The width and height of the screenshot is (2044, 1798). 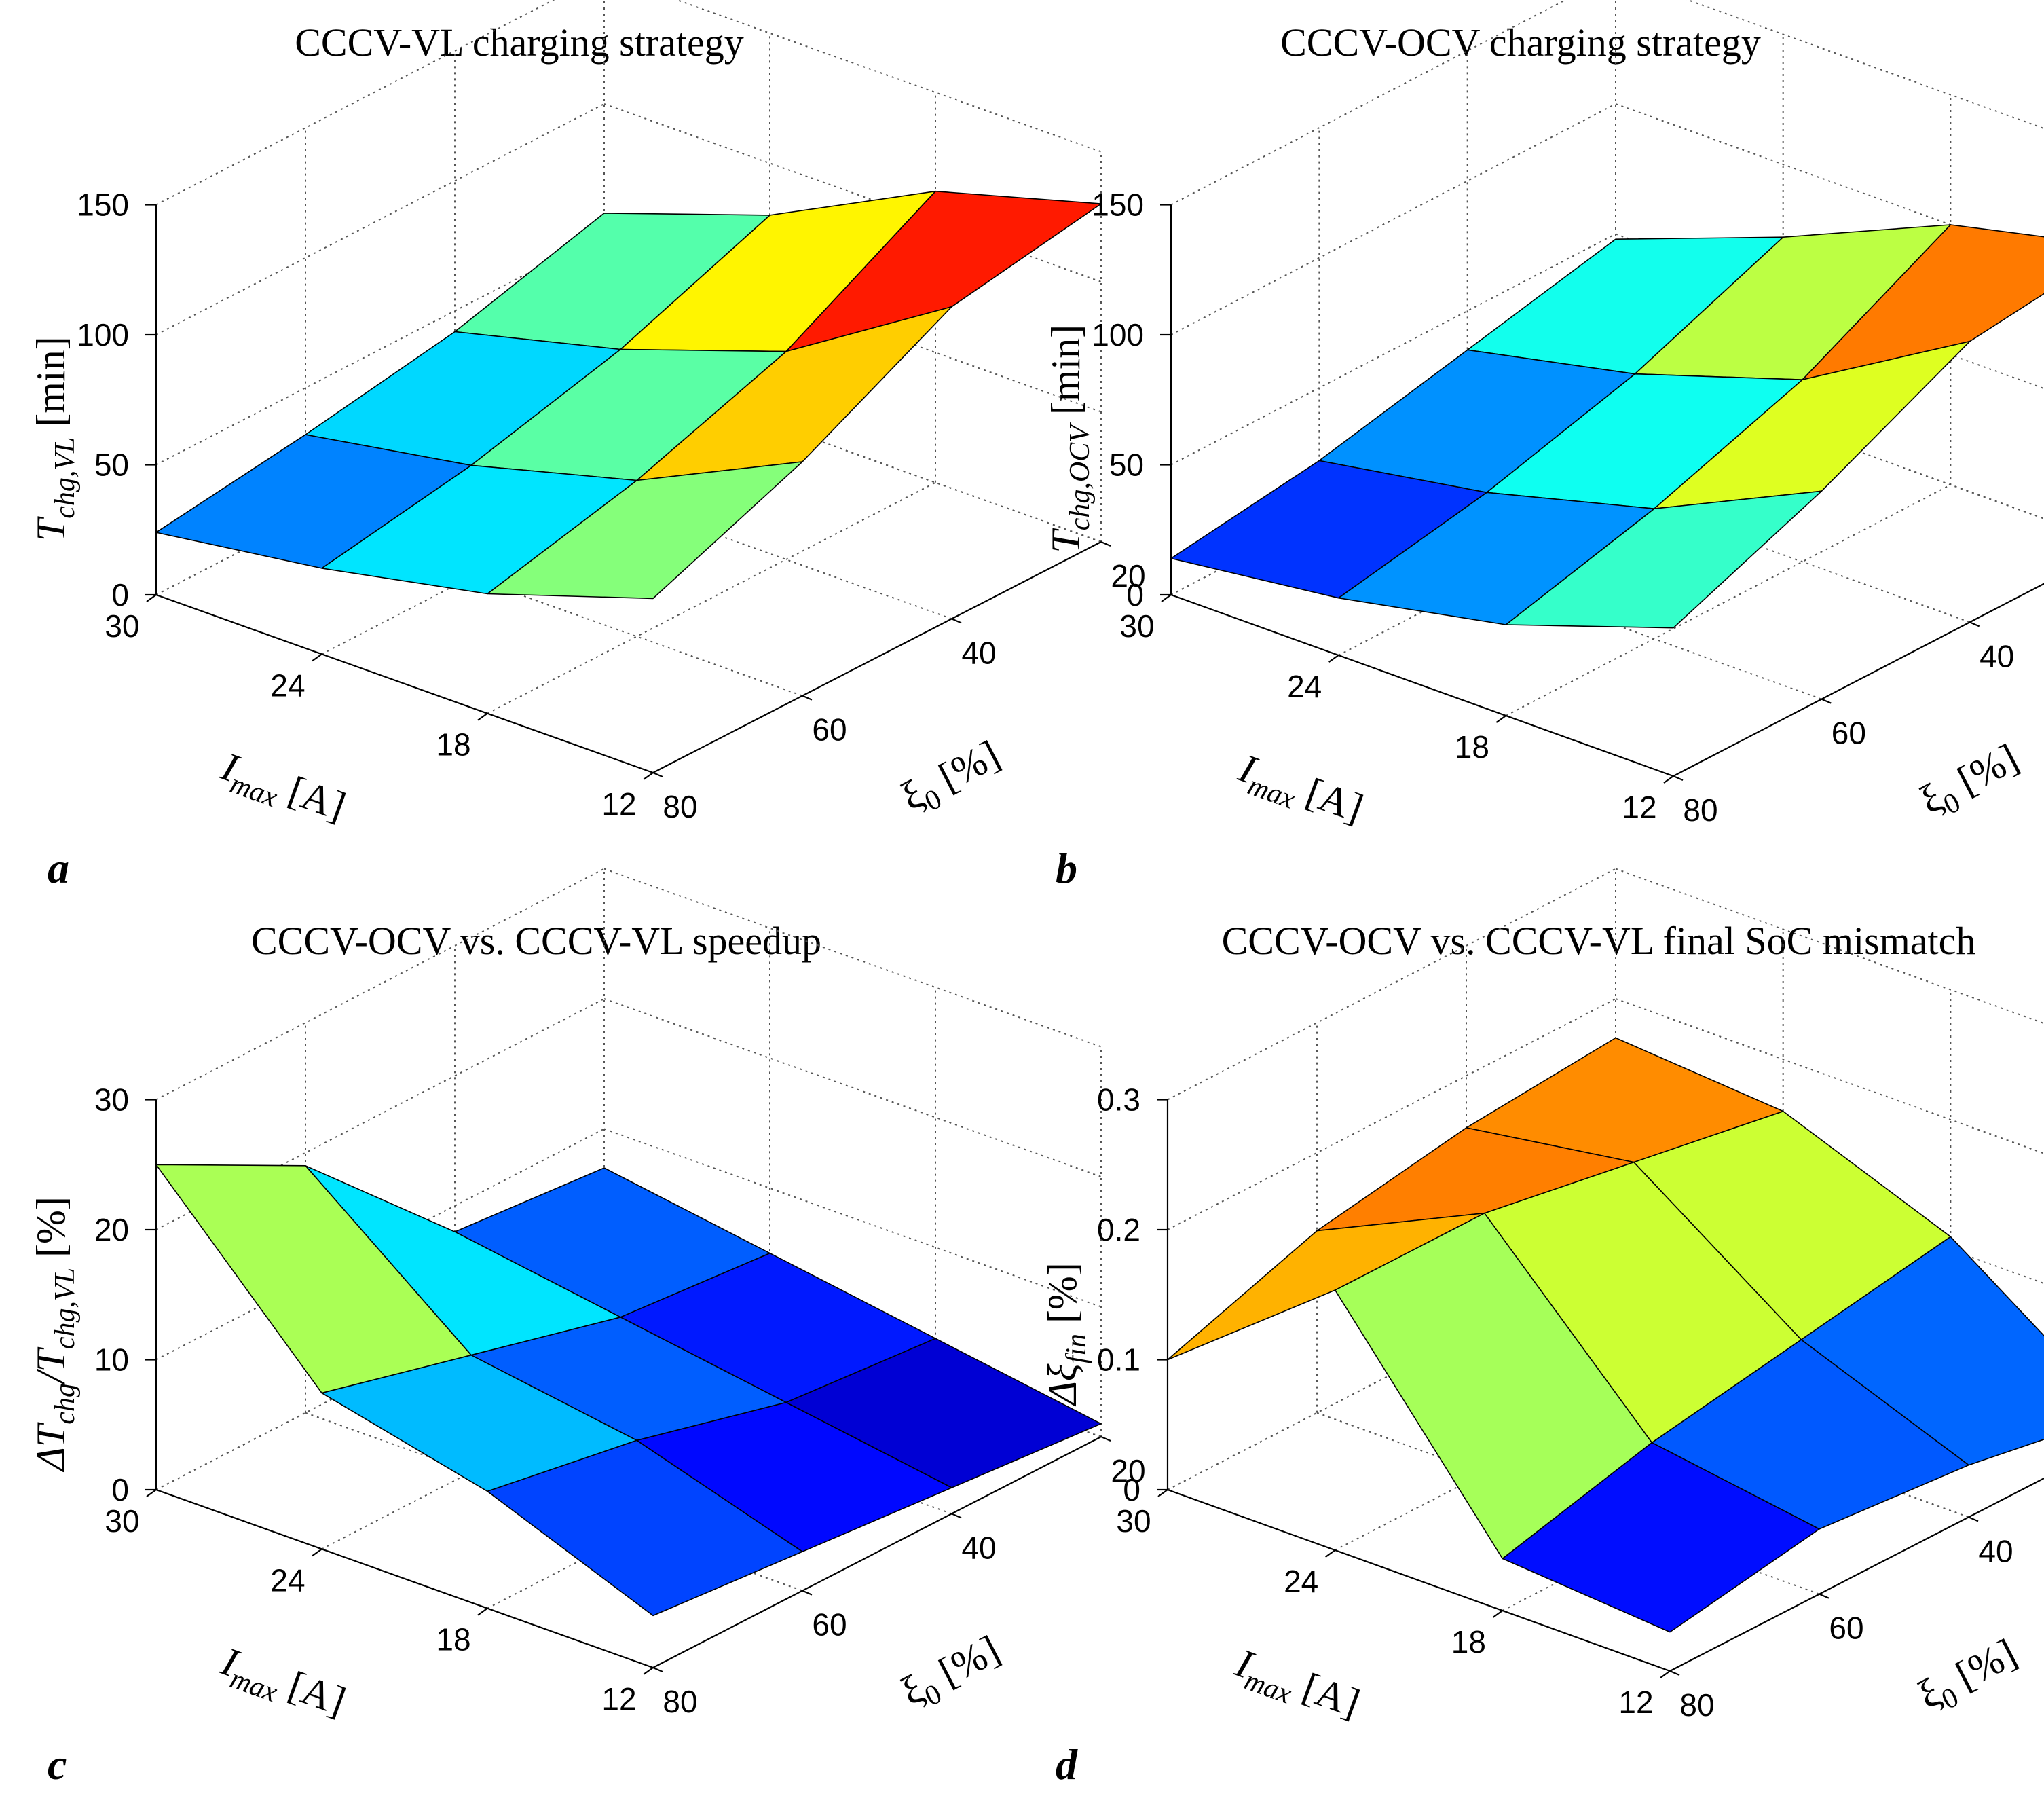 I want to click on x-axis-label-d: Imax [A], so click(x=1296, y=1686).